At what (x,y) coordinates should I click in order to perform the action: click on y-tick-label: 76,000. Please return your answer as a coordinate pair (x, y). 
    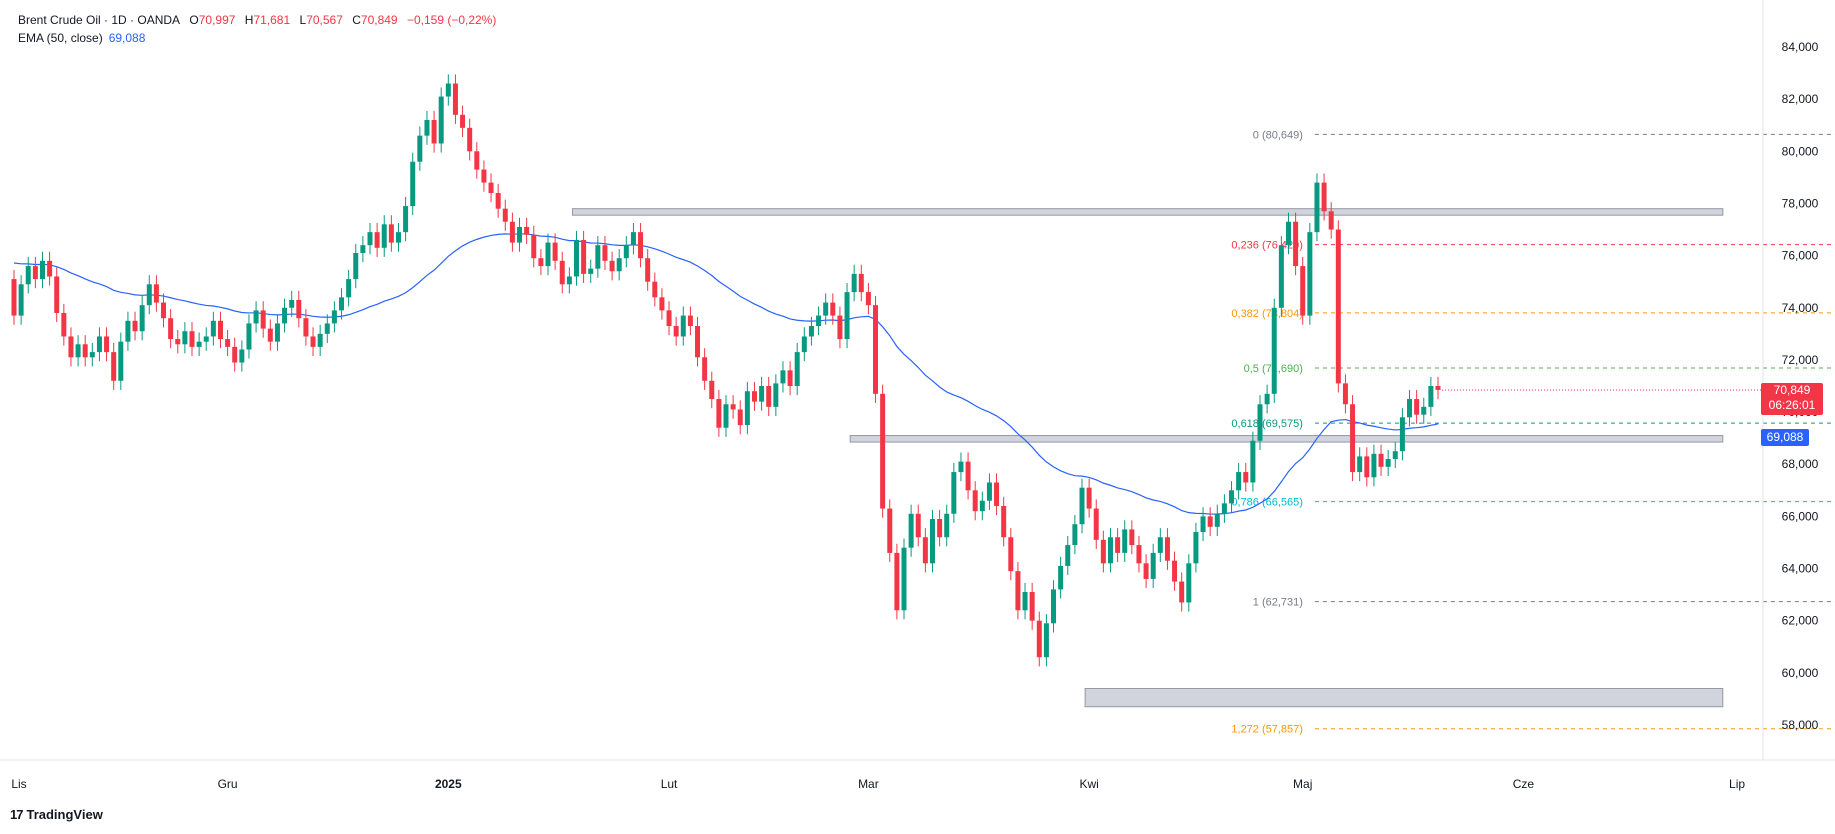
    Looking at the image, I should click on (1800, 256).